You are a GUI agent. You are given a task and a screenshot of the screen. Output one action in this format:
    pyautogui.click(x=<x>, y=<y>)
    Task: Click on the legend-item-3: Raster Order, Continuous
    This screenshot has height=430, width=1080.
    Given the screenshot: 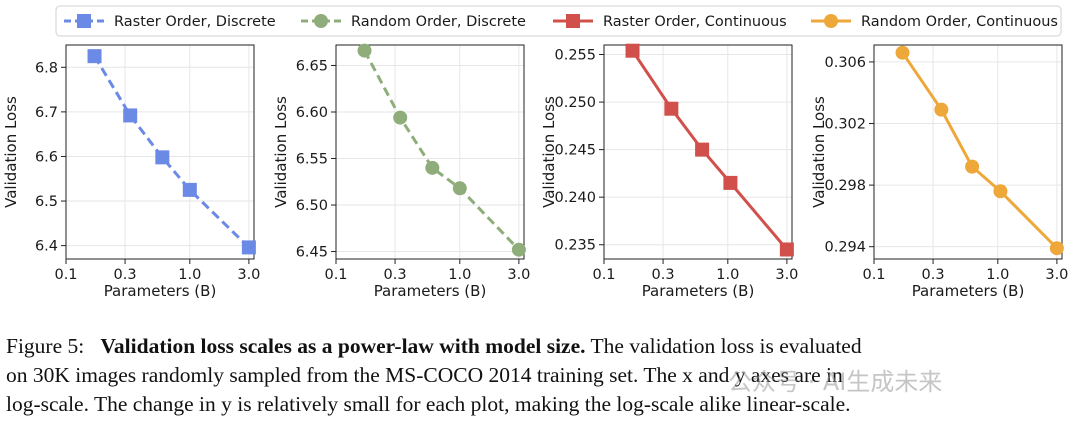 What is the action you would take?
    pyautogui.click(x=670, y=22)
    